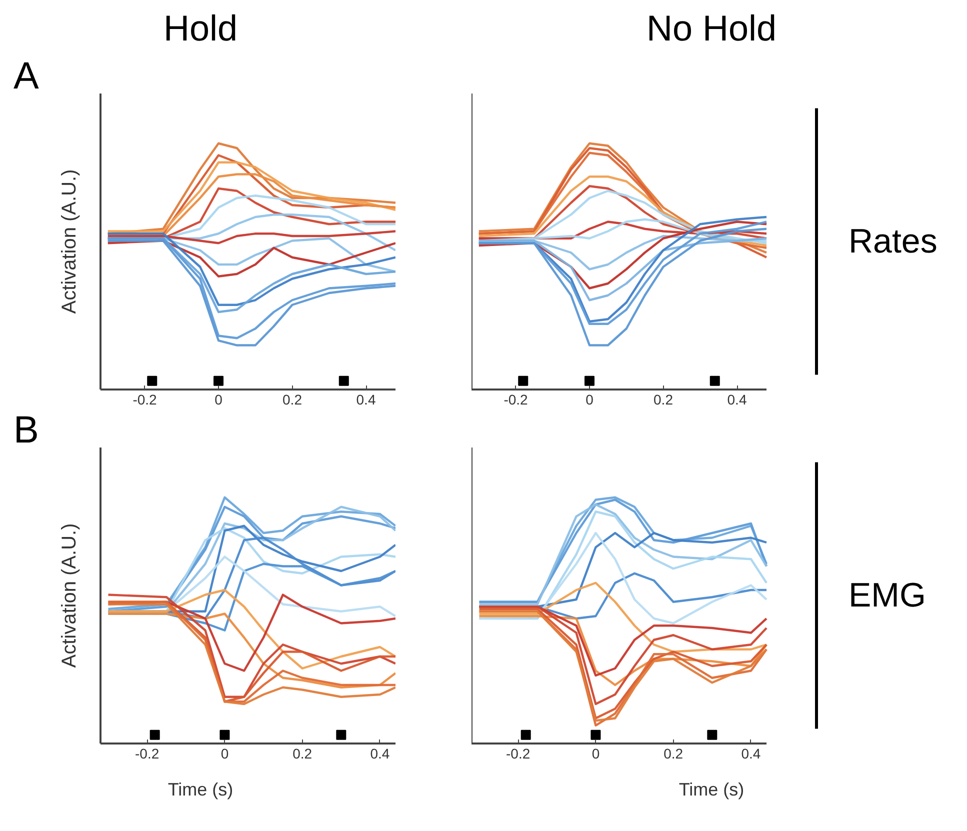 Image resolution: width=967 pixels, height=831 pixels. I want to click on chart-title: Hold, so click(200, 28).